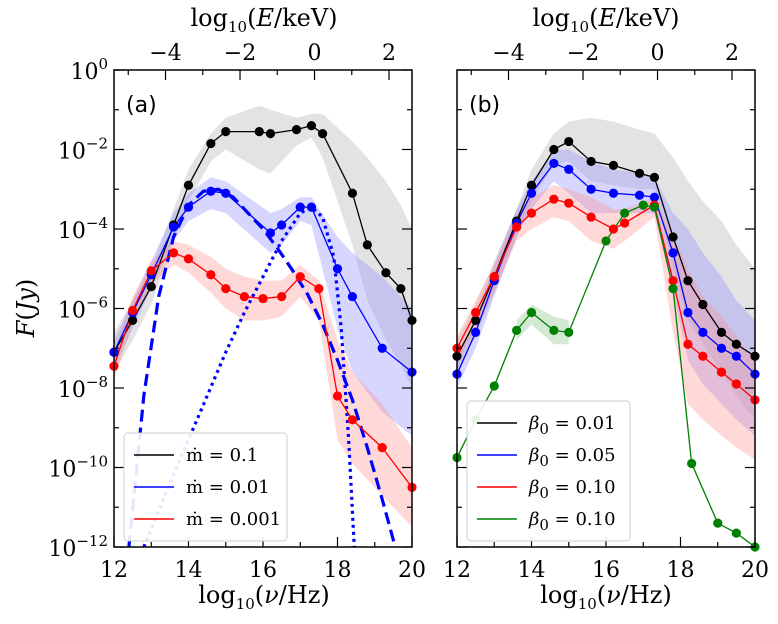 Image resolution: width=778 pixels, height=624 pixels. Describe the element at coordinates (78, 468) in the screenshot. I see `y-tick-label: 10⁻¹⁰` at that location.